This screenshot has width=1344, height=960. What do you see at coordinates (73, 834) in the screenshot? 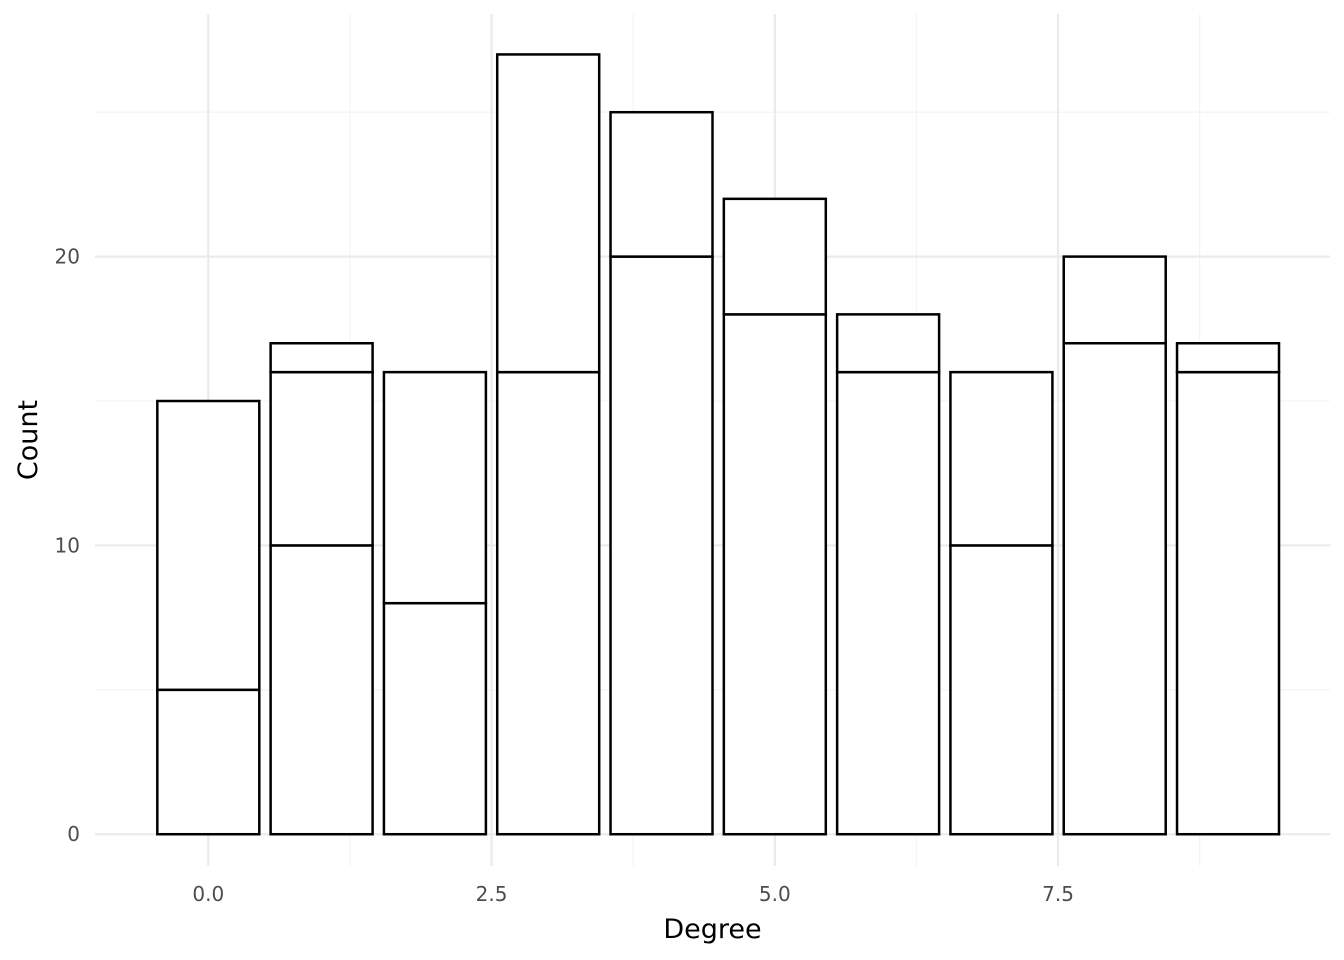
I see `y-tick-label: 0` at bounding box center [73, 834].